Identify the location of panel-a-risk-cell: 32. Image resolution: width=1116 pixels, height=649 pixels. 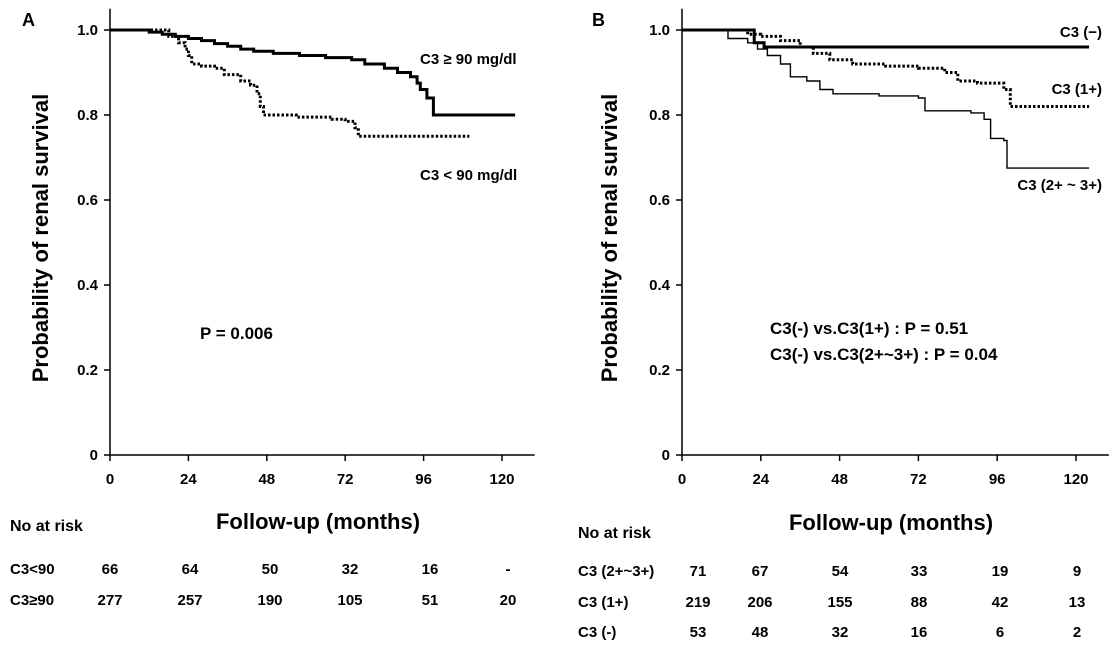
(350, 569).